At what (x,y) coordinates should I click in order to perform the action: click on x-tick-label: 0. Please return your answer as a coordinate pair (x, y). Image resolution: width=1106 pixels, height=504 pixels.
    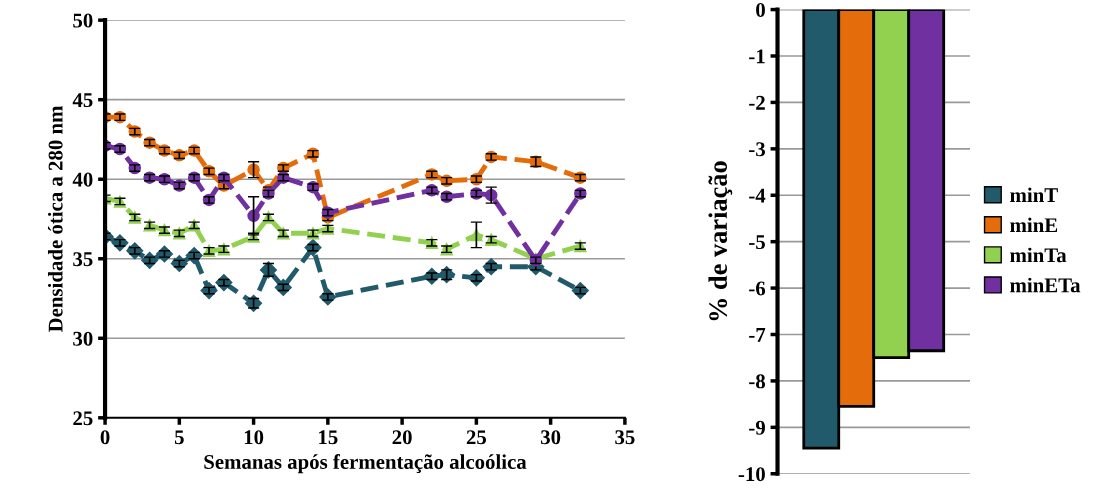
    Looking at the image, I should click on (105, 437).